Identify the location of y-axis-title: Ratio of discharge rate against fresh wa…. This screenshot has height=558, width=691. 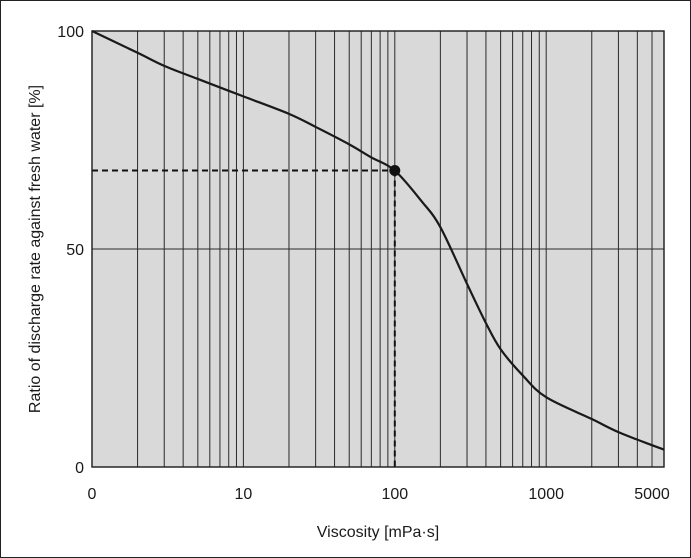
(35, 249).